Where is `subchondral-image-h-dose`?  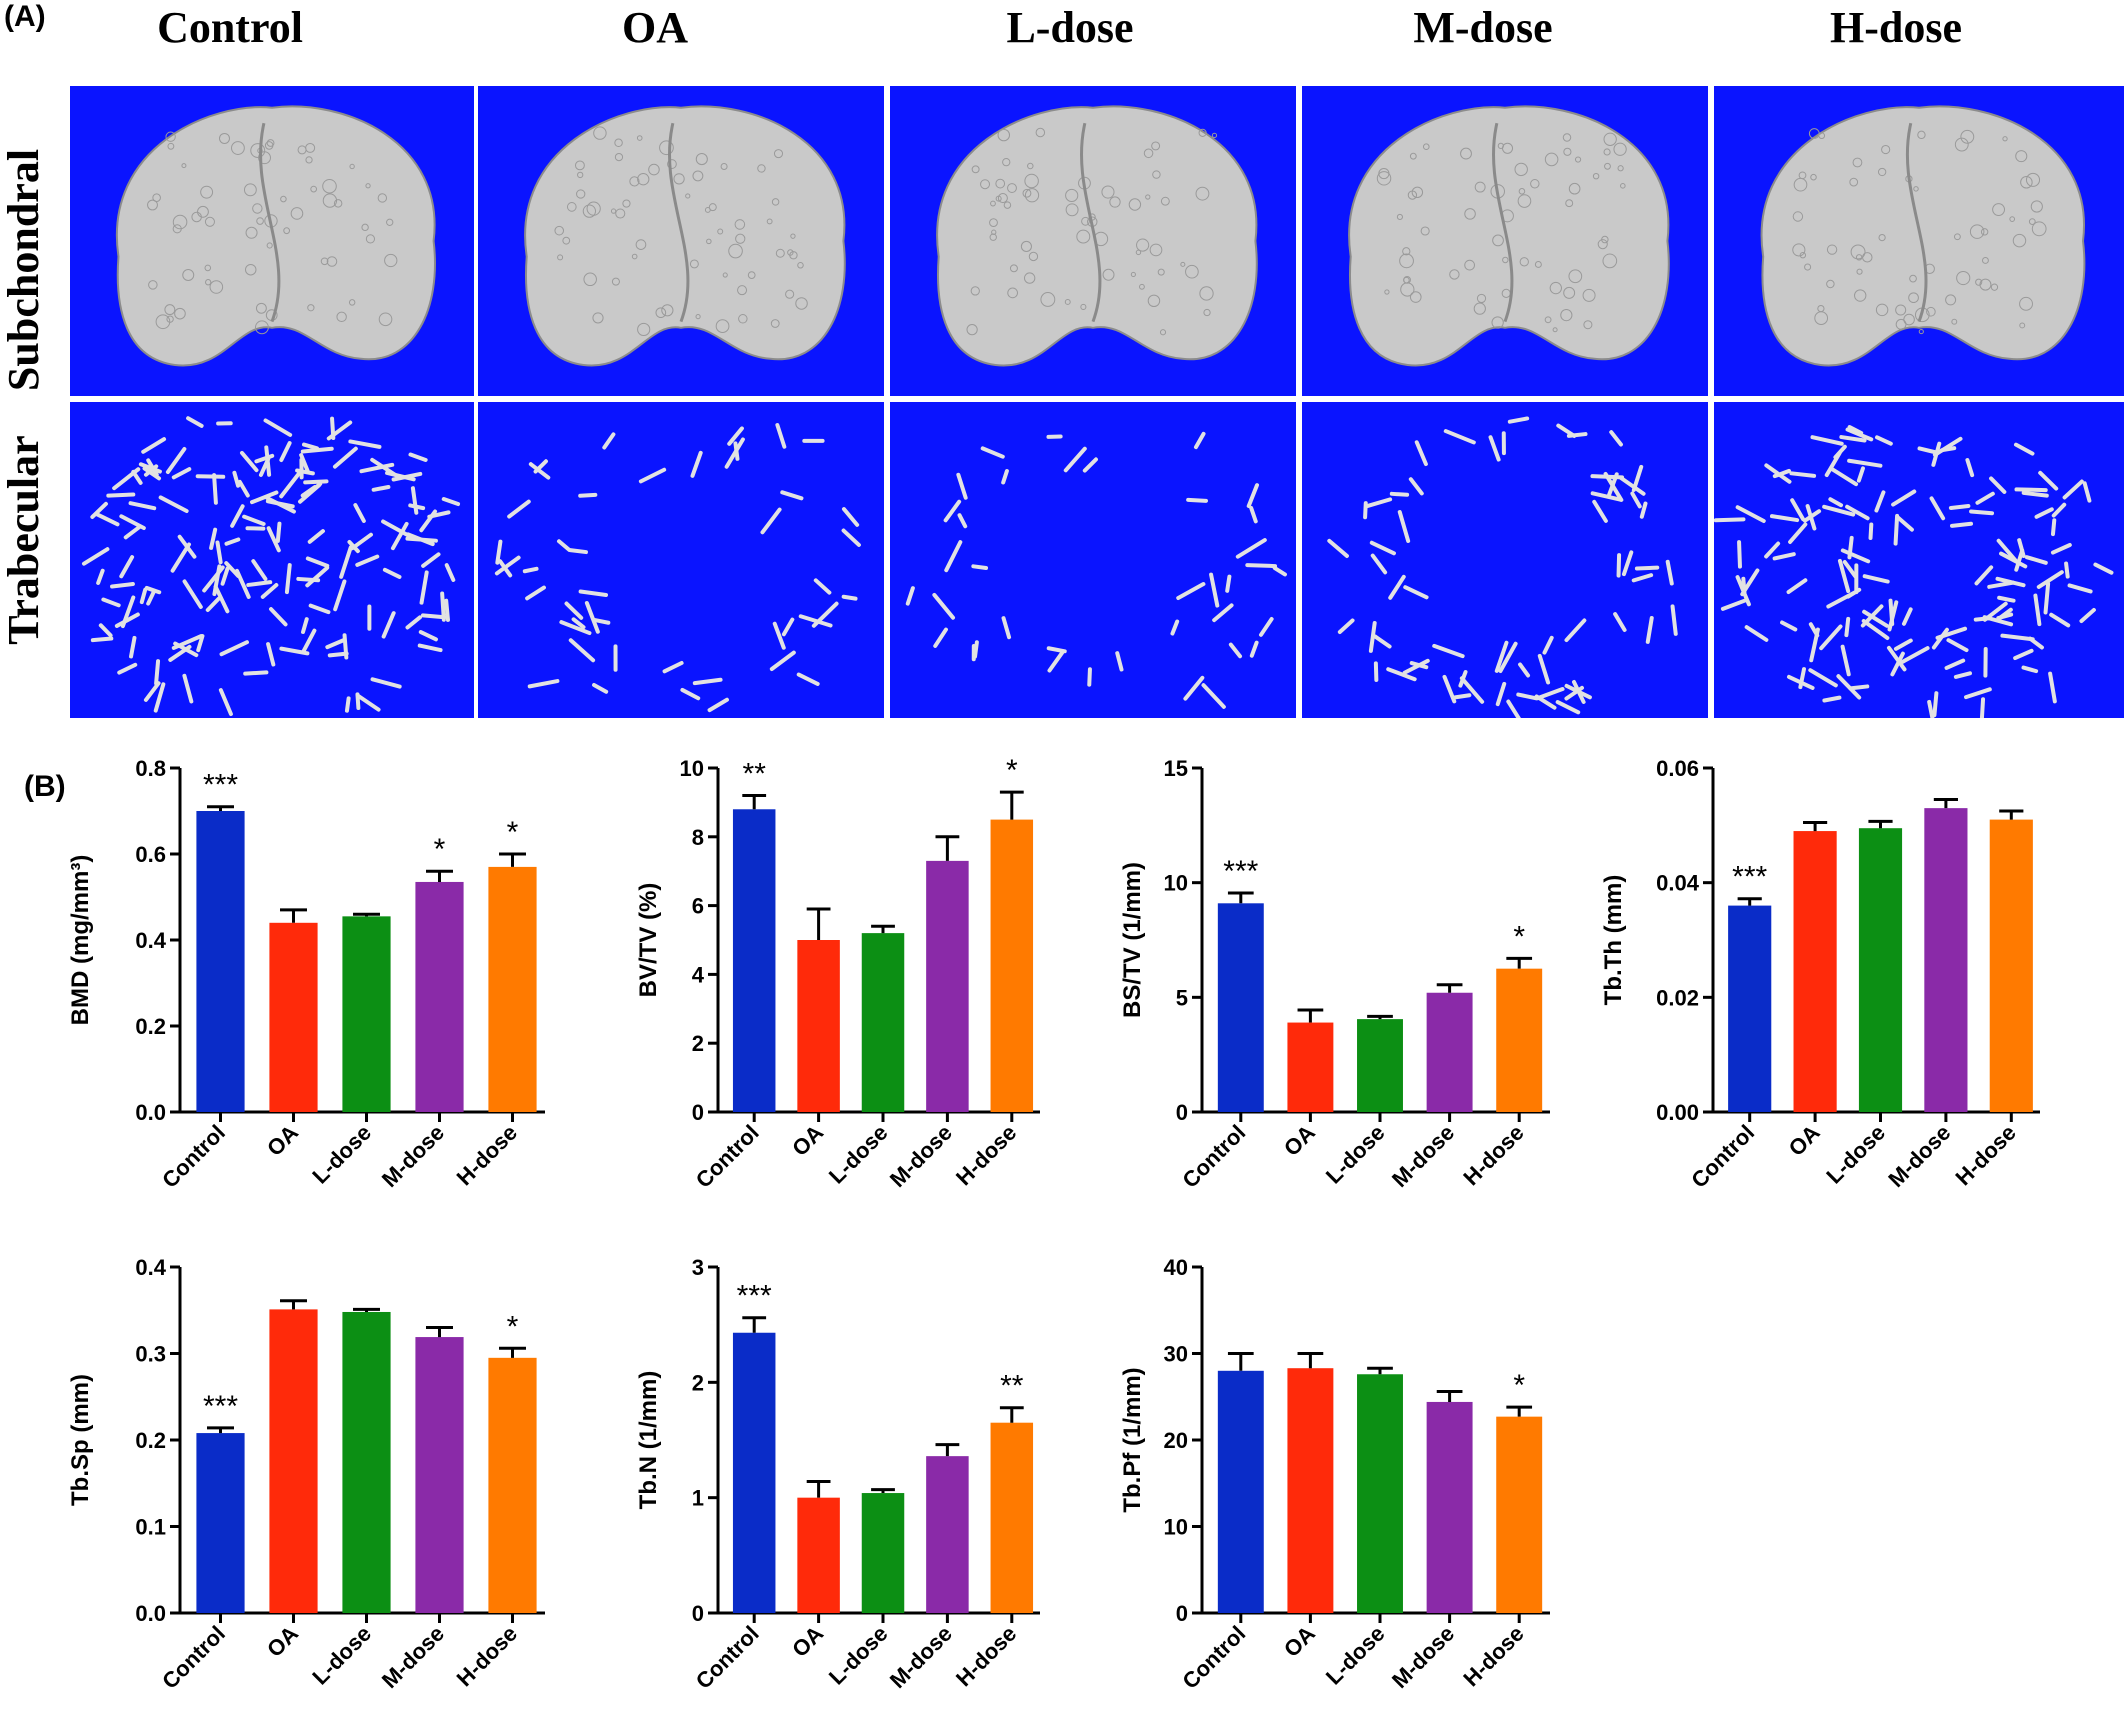
subchondral-image-h-dose is located at coordinates (1919, 241).